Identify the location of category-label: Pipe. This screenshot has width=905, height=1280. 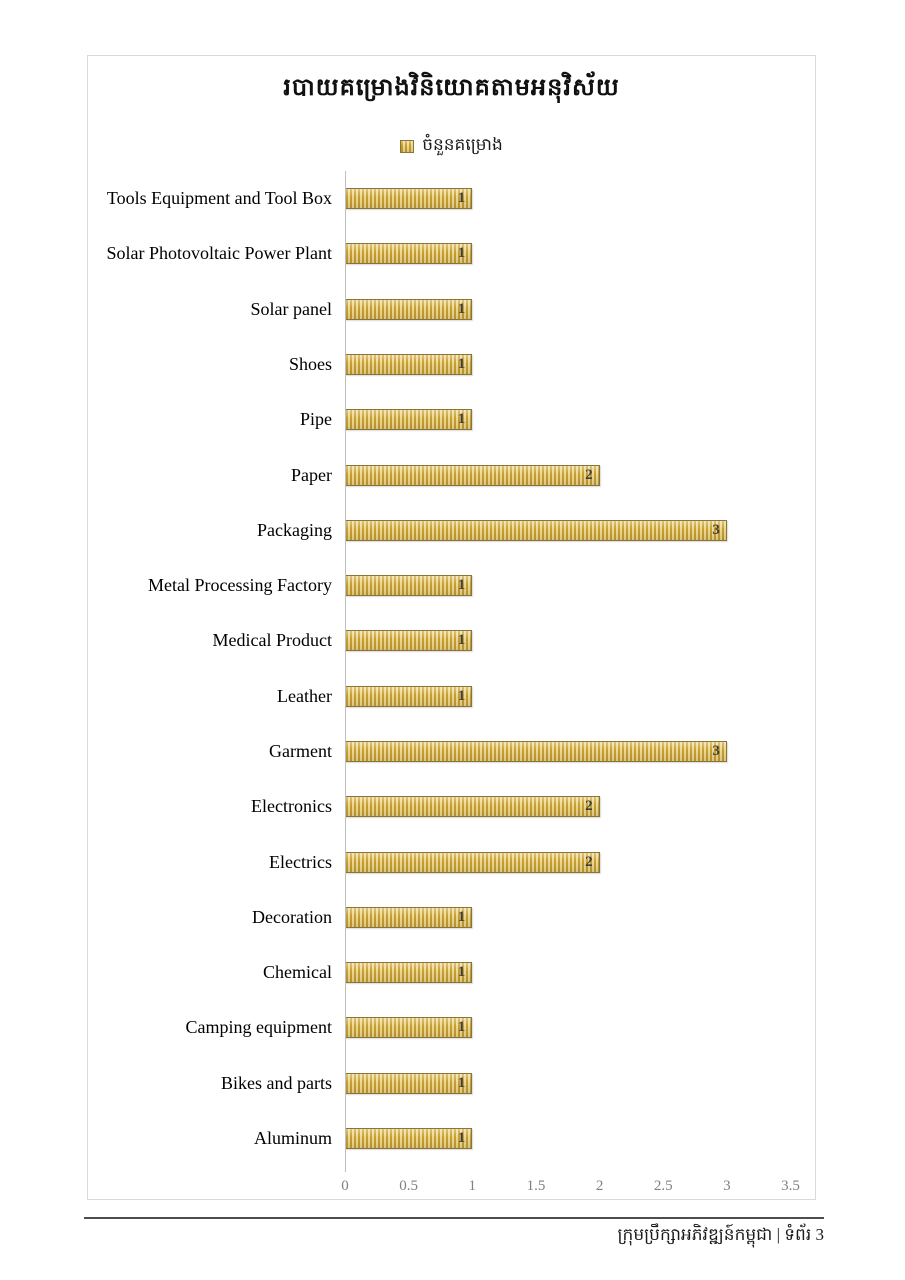
(315, 419).